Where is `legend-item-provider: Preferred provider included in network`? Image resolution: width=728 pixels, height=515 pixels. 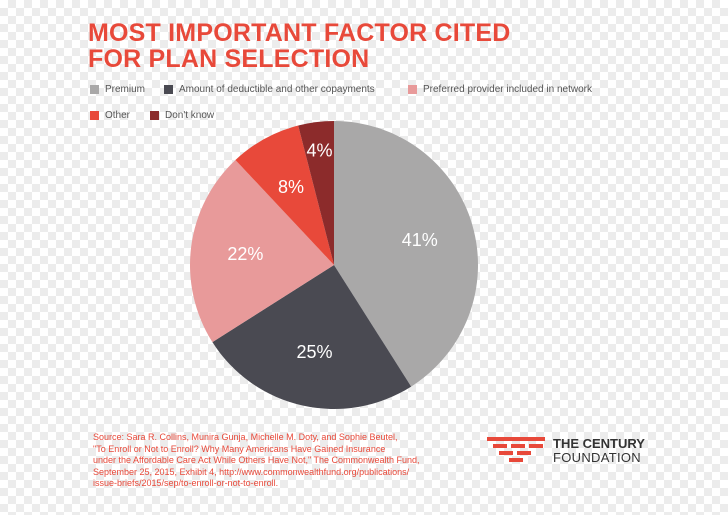 legend-item-provider: Preferred provider included in network is located at coordinates (500, 89).